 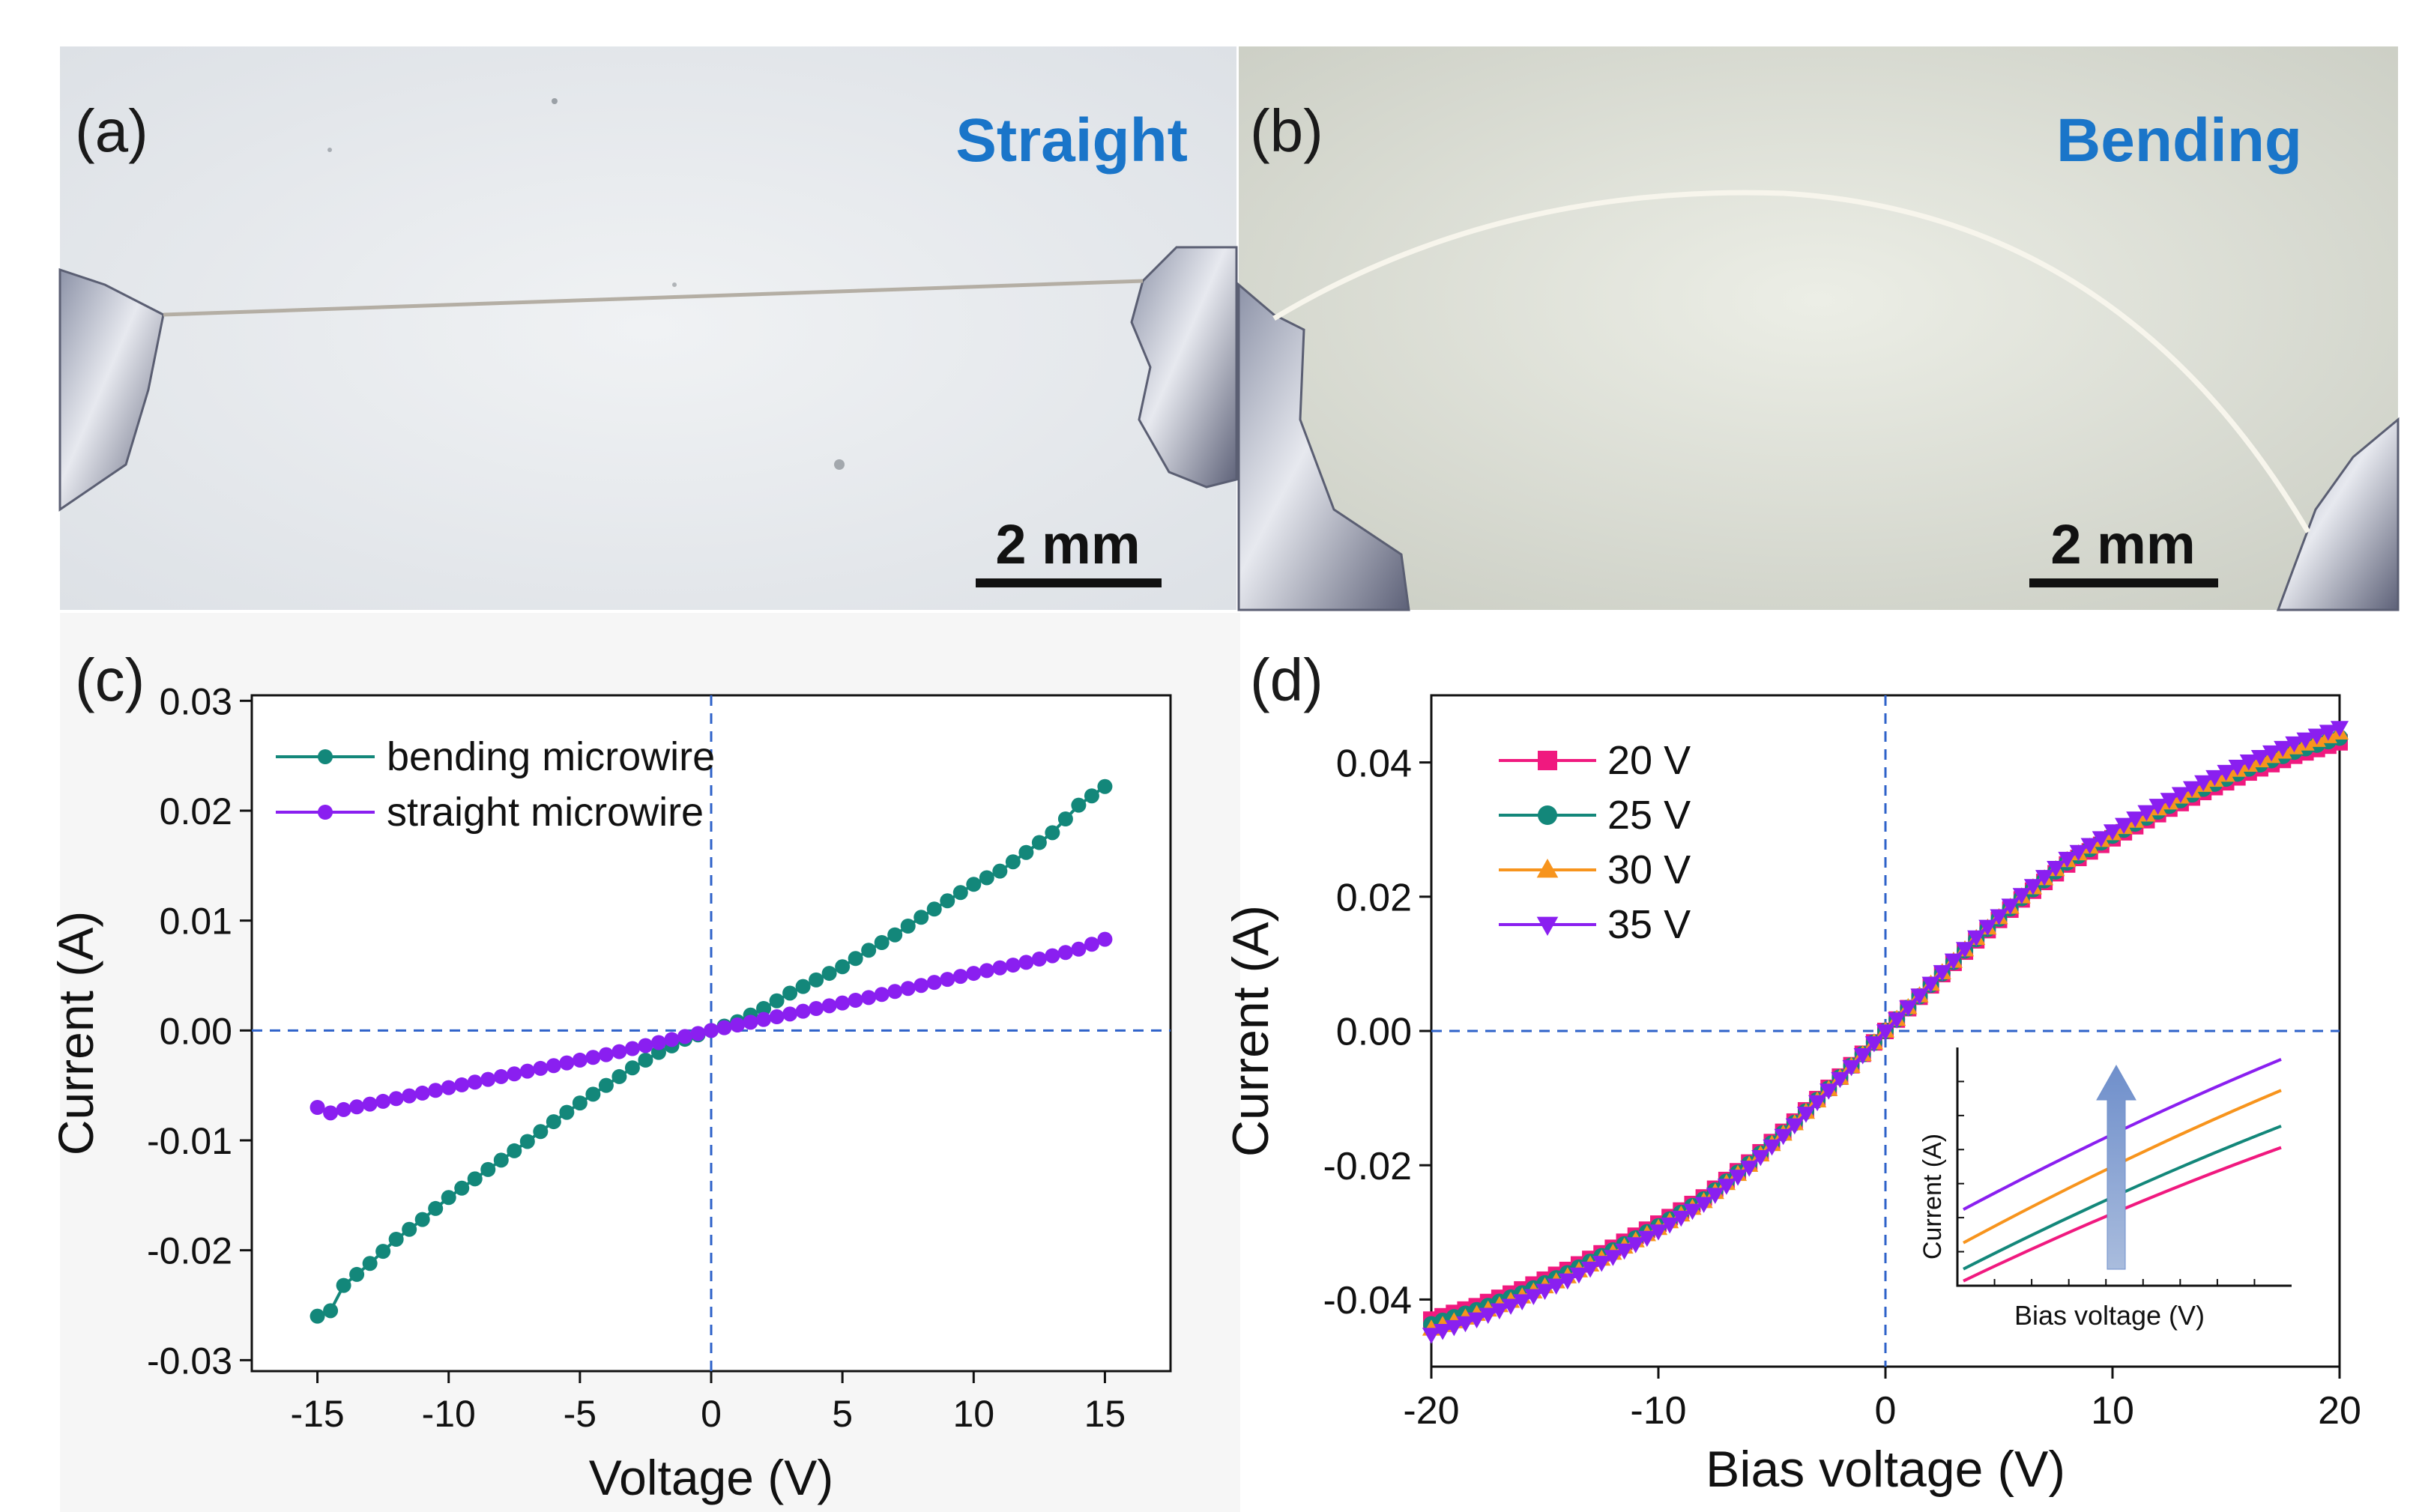 I want to click on inset-chart: Bias voltage (V) Current (A), so click(x=2108, y=1187).